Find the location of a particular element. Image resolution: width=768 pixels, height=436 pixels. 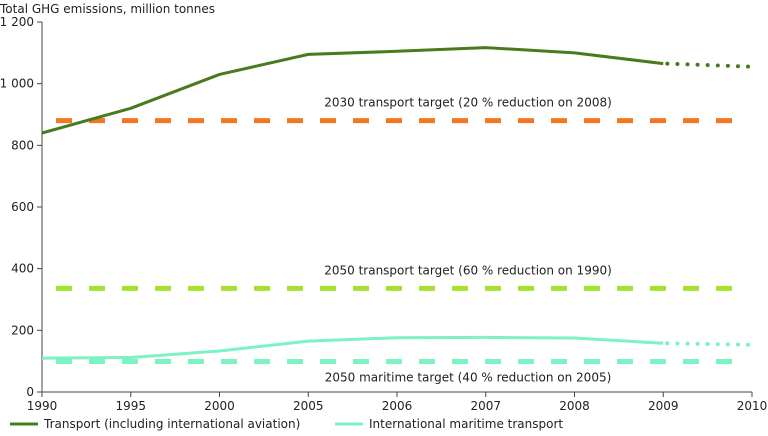

x-tick-label: 1990 is located at coordinates (42, 406).